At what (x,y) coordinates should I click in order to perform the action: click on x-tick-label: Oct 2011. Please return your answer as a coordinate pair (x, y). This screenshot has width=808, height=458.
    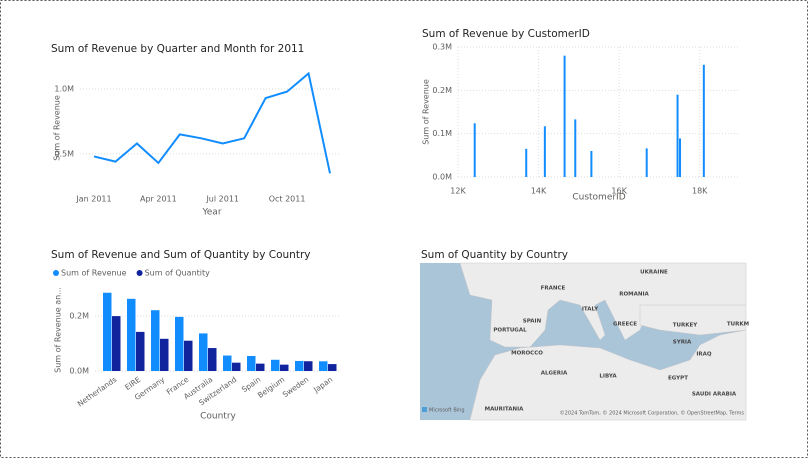
    Looking at the image, I should click on (287, 199).